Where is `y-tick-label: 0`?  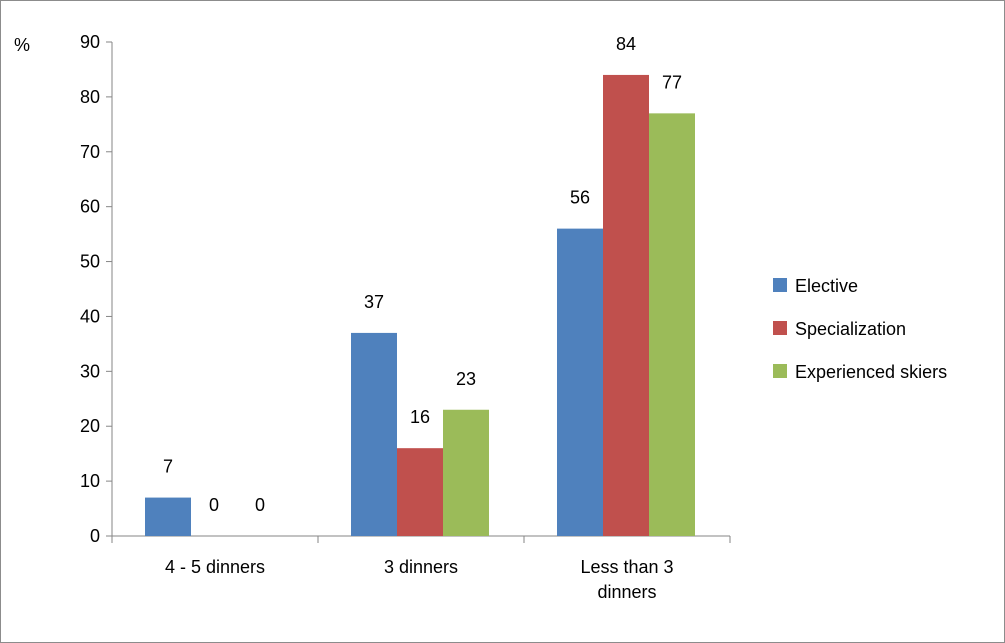
y-tick-label: 0 is located at coordinates (95, 536).